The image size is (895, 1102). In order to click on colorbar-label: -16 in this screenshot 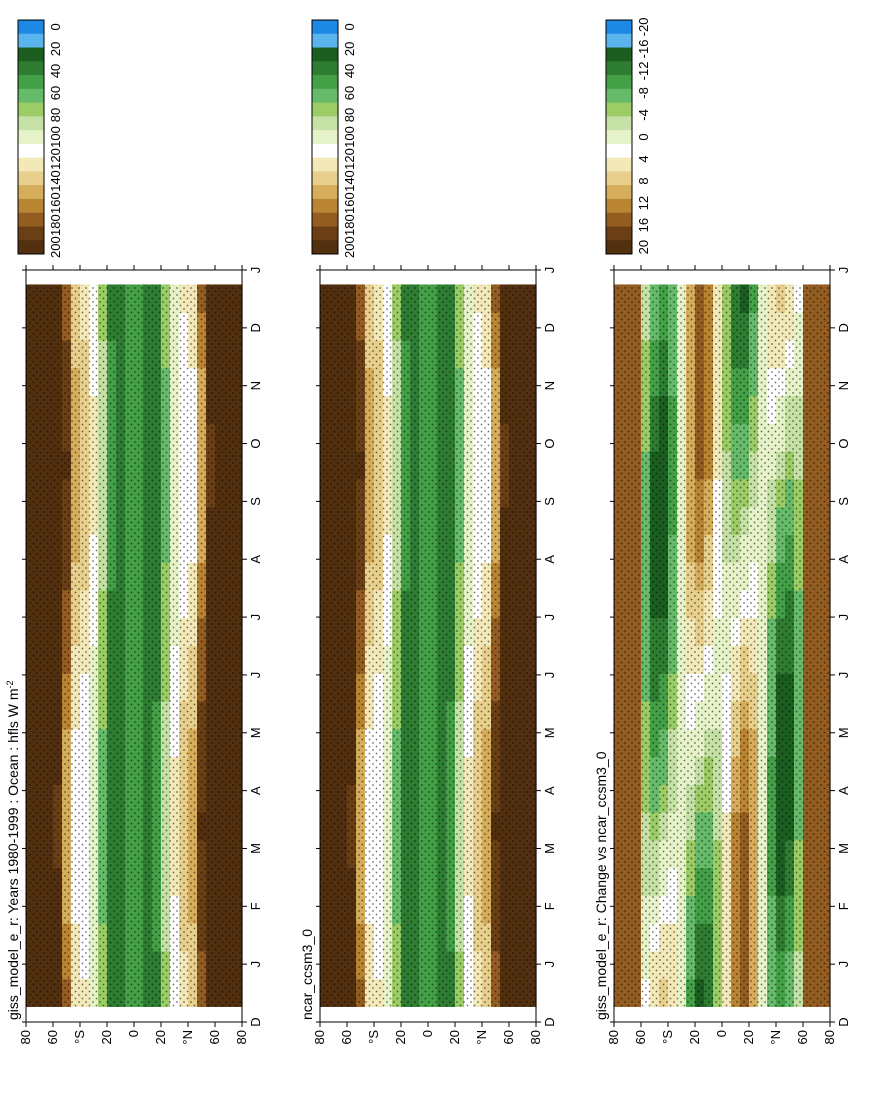, I will do `click(643, 49)`.